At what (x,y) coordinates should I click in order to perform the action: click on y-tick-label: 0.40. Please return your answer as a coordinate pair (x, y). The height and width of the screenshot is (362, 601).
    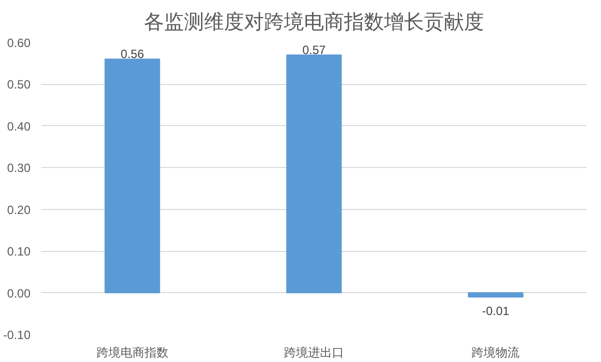
    Looking at the image, I should click on (19, 126).